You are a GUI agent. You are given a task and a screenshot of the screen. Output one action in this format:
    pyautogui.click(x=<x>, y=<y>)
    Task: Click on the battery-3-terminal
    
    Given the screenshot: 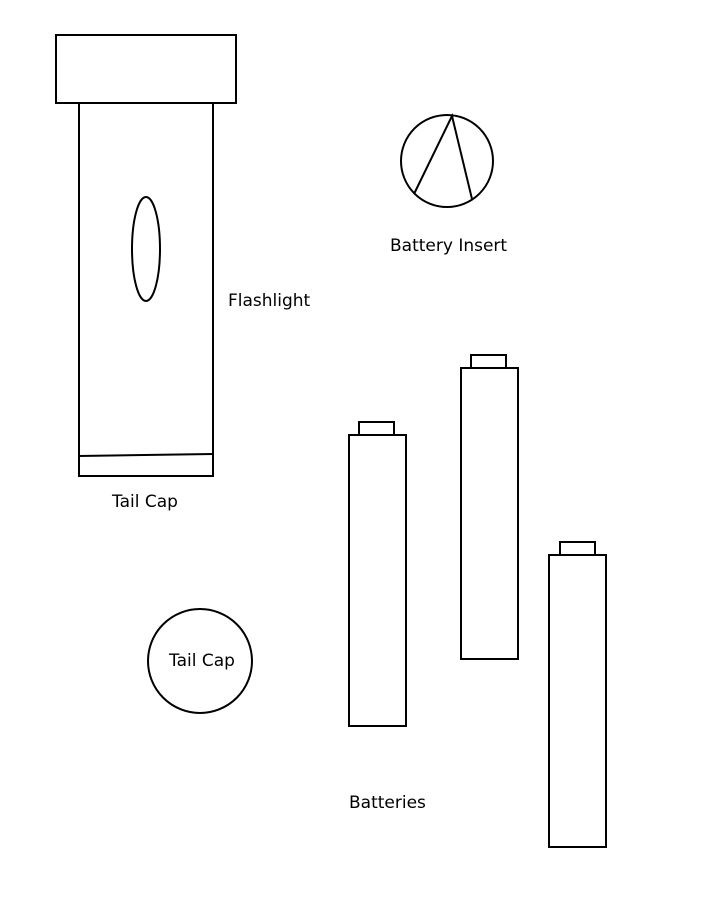 What is the action you would take?
    pyautogui.click(x=577, y=548)
    